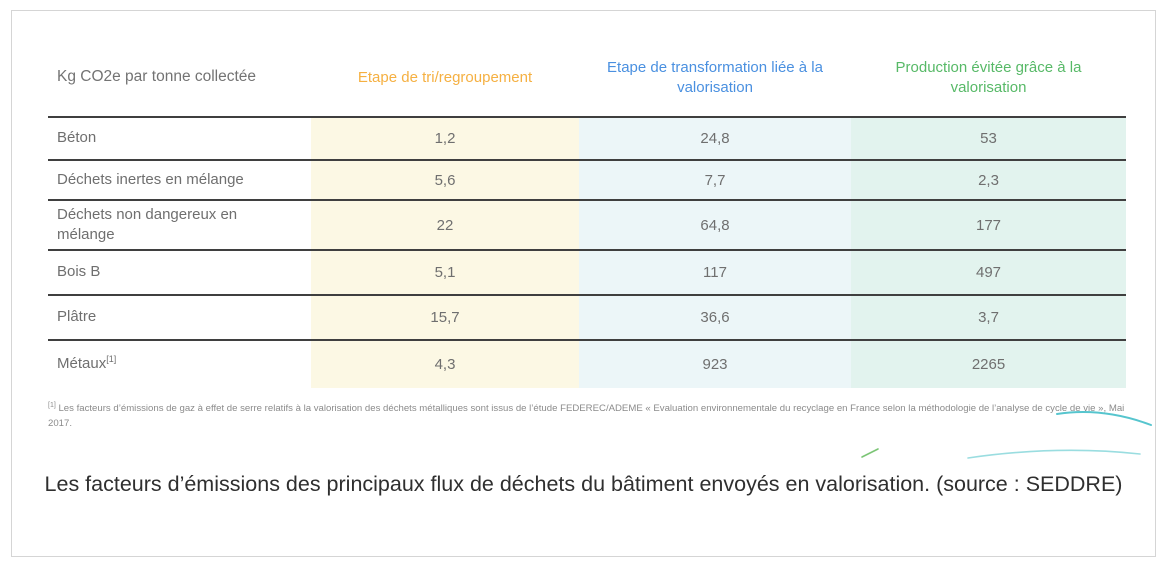 The height and width of the screenshot is (576, 1169). Describe the element at coordinates (445, 225) in the screenshot. I see `cell-tri: 22` at that location.